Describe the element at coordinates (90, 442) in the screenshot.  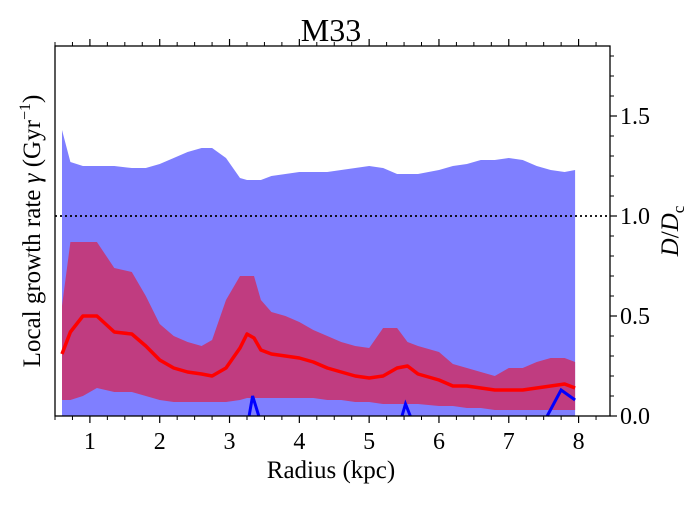
I see `x-tick-label: 1` at that location.